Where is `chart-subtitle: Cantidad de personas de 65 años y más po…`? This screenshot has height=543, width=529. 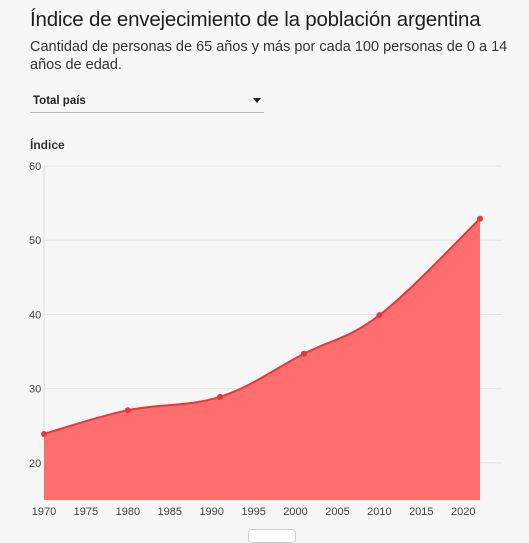
chart-subtitle: Cantidad de personas de 65 años y más po… is located at coordinates (269, 56).